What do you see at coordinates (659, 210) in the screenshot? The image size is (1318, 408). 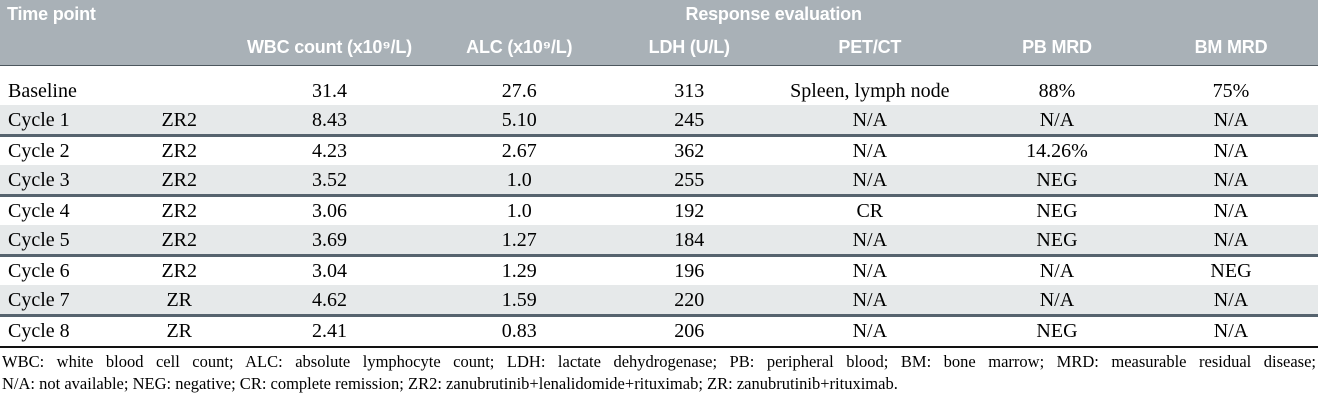 I see `table-row: Cycle 4 ZR2 3.06 1.0 192 CR NEG N/A` at bounding box center [659, 210].